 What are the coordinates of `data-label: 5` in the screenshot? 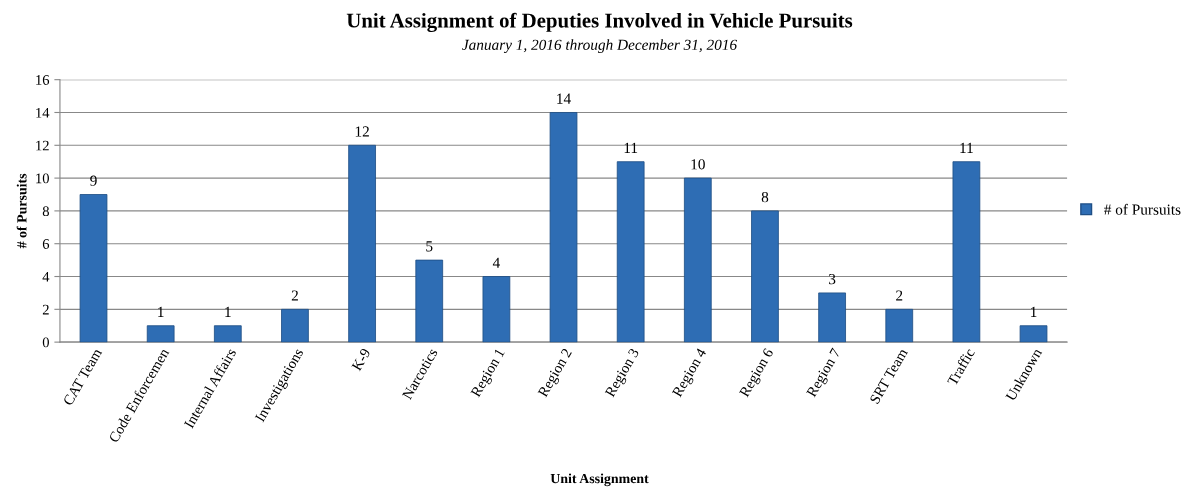 It's located at (429, 246).